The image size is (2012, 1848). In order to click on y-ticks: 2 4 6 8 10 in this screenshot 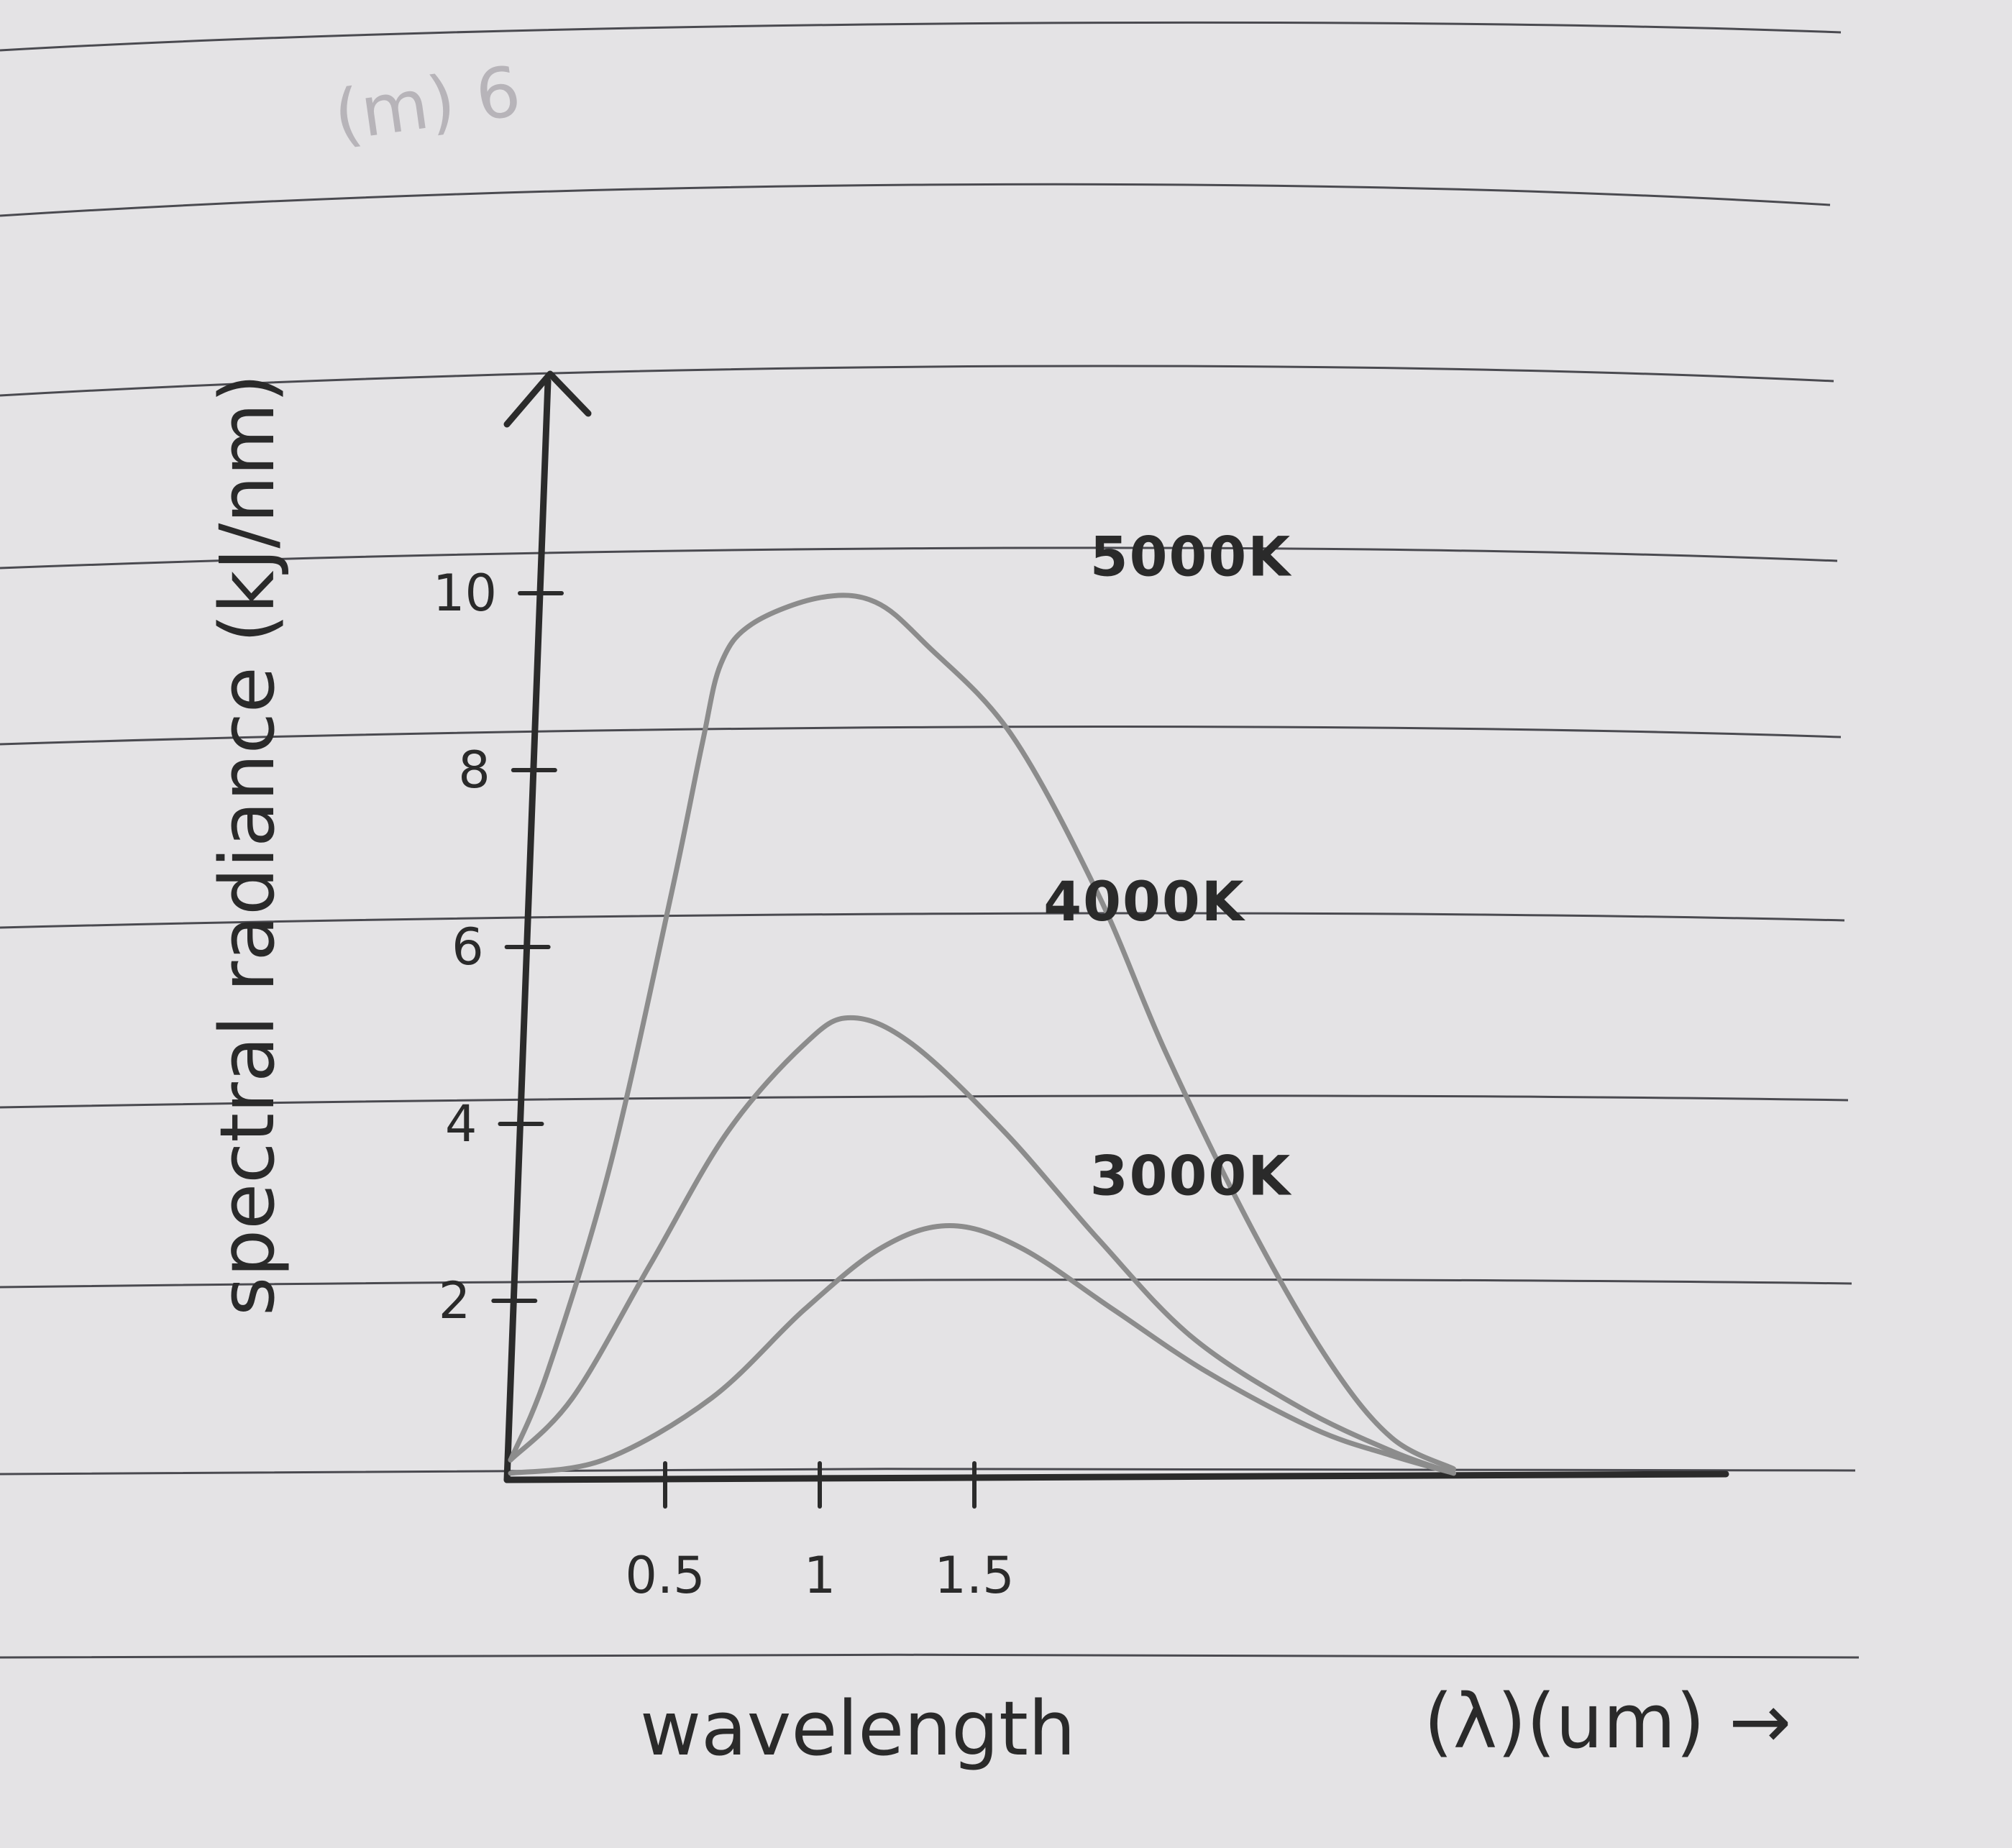, I will do `click(499, 947)`.